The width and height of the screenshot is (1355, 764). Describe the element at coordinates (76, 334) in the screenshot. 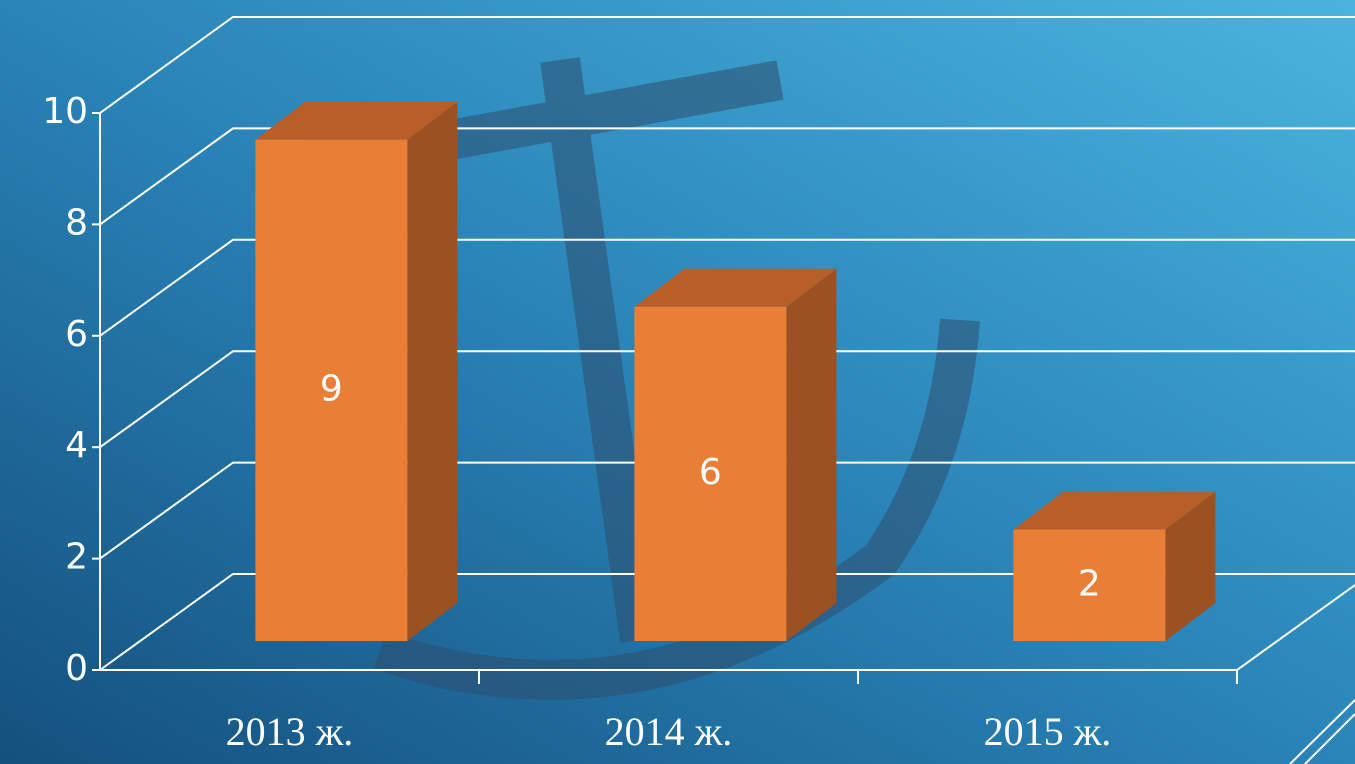

I see `y-tick-label: 6` at that location.